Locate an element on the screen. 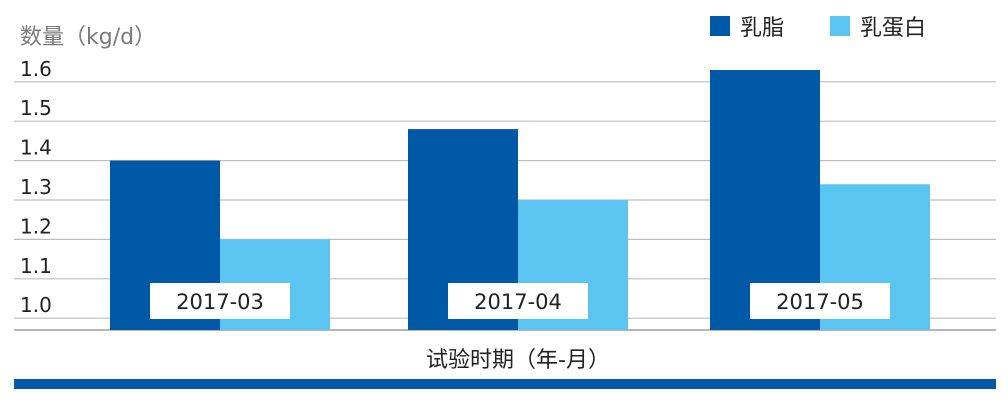 The height and width of the screenshot is (403, 1008). category-label-2017-04: 2017-04 is located at coordinates (518, 302).